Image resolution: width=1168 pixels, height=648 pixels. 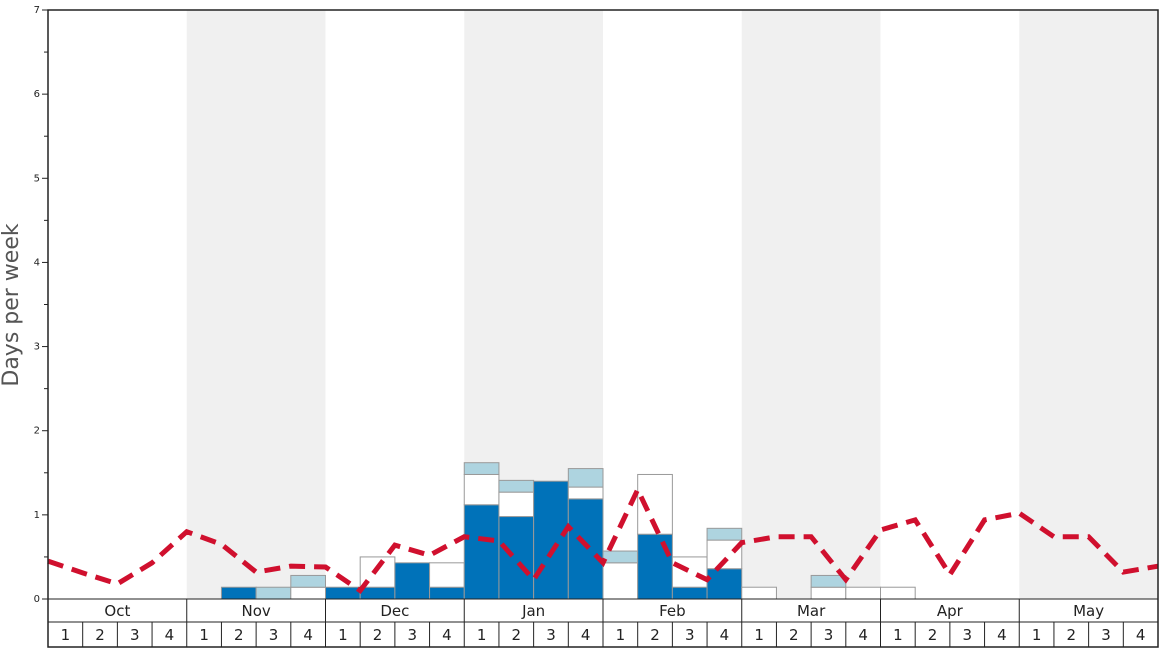 What do you see at coordinates (950, 611) in the screenshot?
I see `month-label: Apr` at bounding box center [950, 611].